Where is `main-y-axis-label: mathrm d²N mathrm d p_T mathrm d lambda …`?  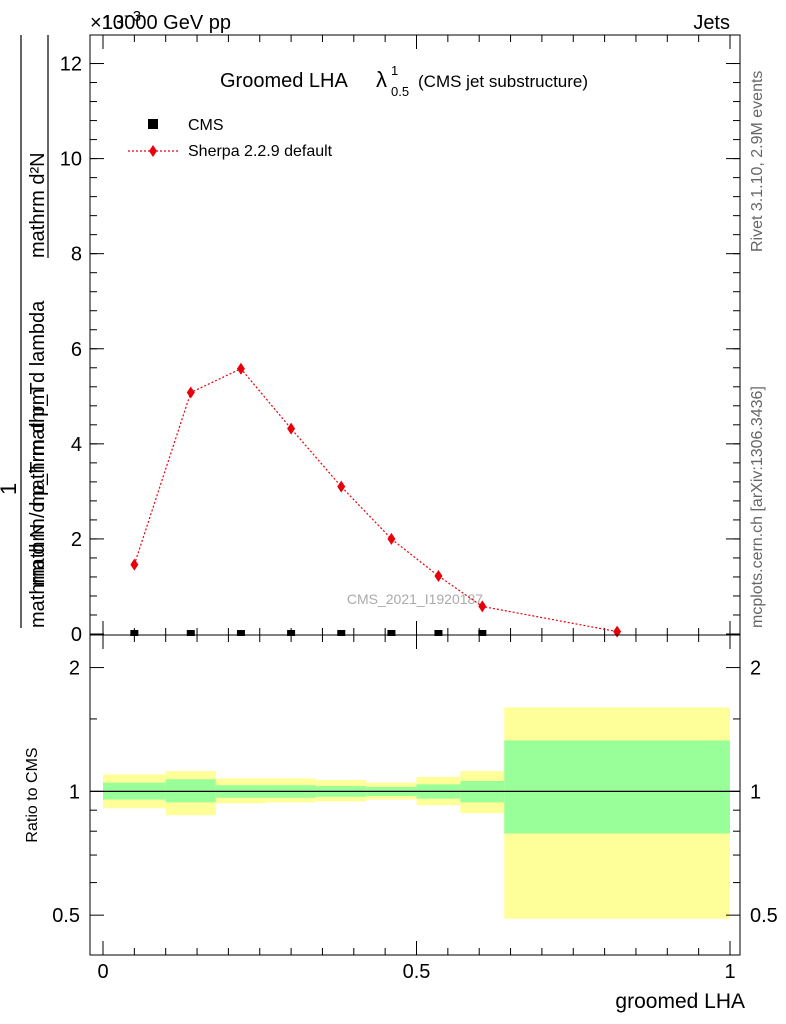
main-y-axis-label: mathrm d²N mathrm d p_T mathrm d lambda … is located at coordinates (24, 331).